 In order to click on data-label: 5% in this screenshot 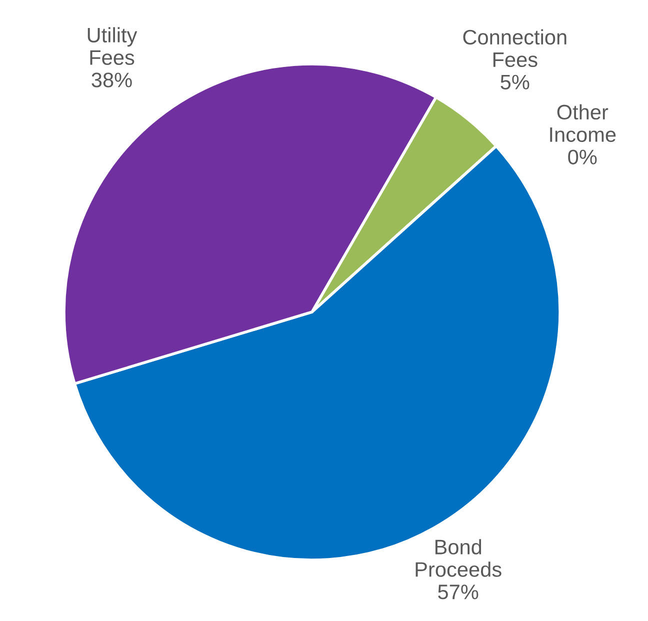, I will do `click(515, 82)`.